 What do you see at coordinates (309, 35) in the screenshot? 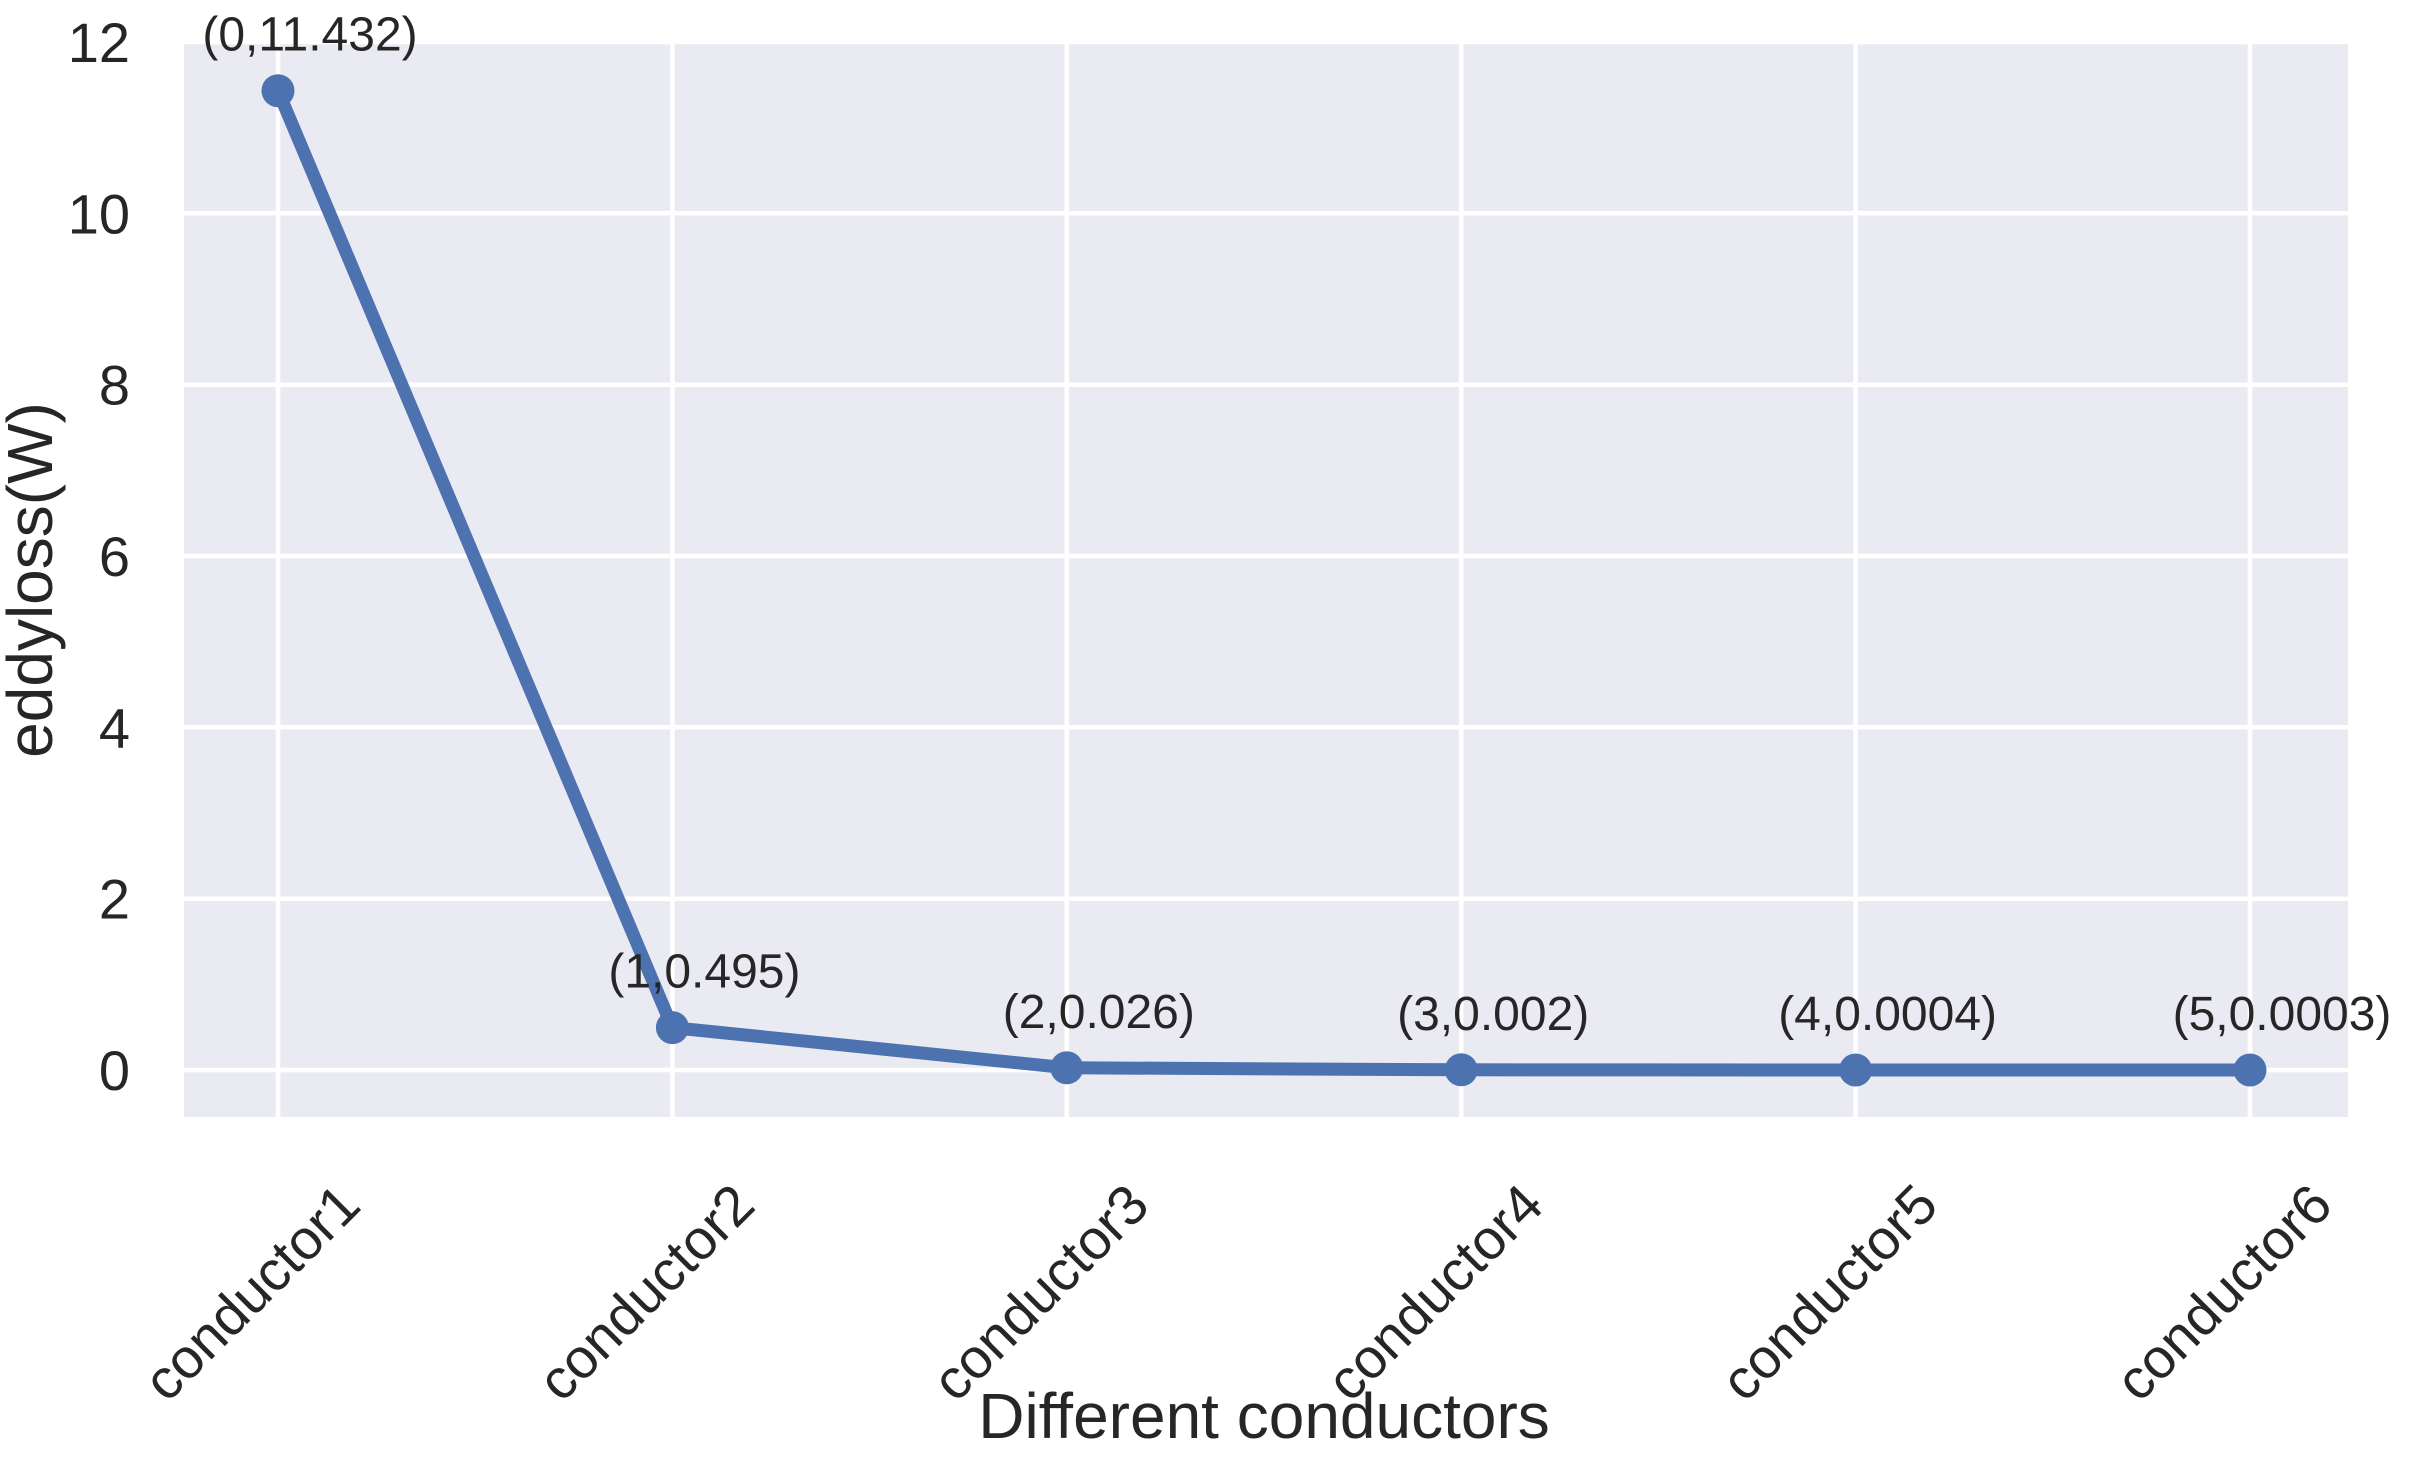
I see `point-annotation: (0,11.432)` at bounding box center [309, 35].